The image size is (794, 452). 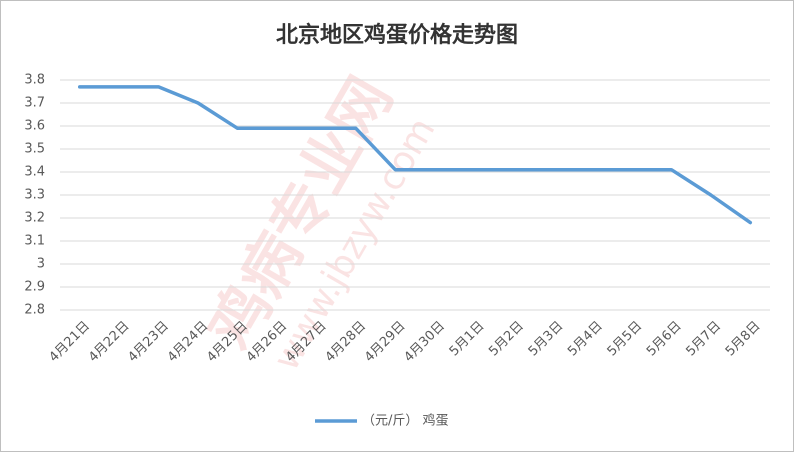 I want to click on y-tick-label: 3.4, so click(x=34, y=172).